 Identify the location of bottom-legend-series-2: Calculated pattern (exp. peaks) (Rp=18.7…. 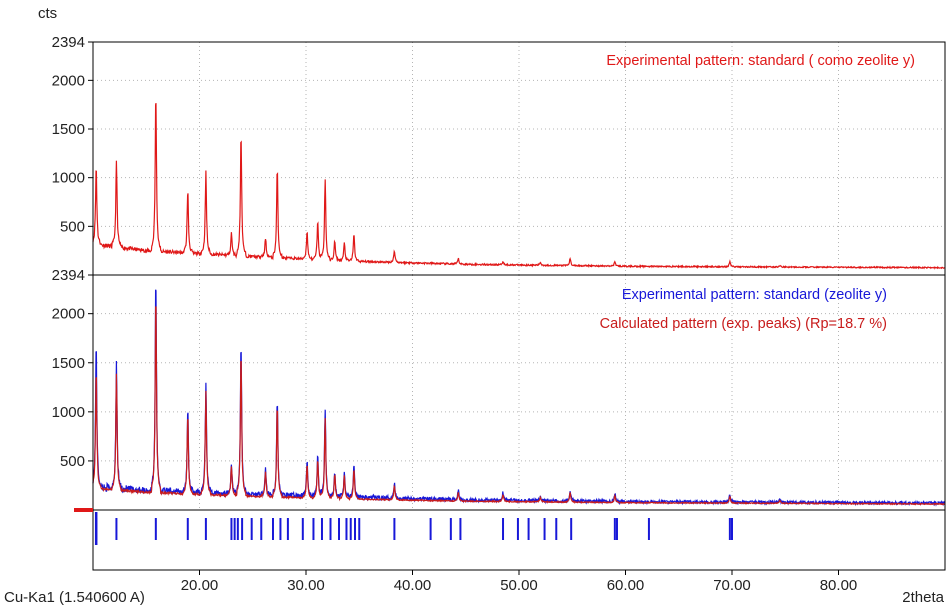
(743, 324).